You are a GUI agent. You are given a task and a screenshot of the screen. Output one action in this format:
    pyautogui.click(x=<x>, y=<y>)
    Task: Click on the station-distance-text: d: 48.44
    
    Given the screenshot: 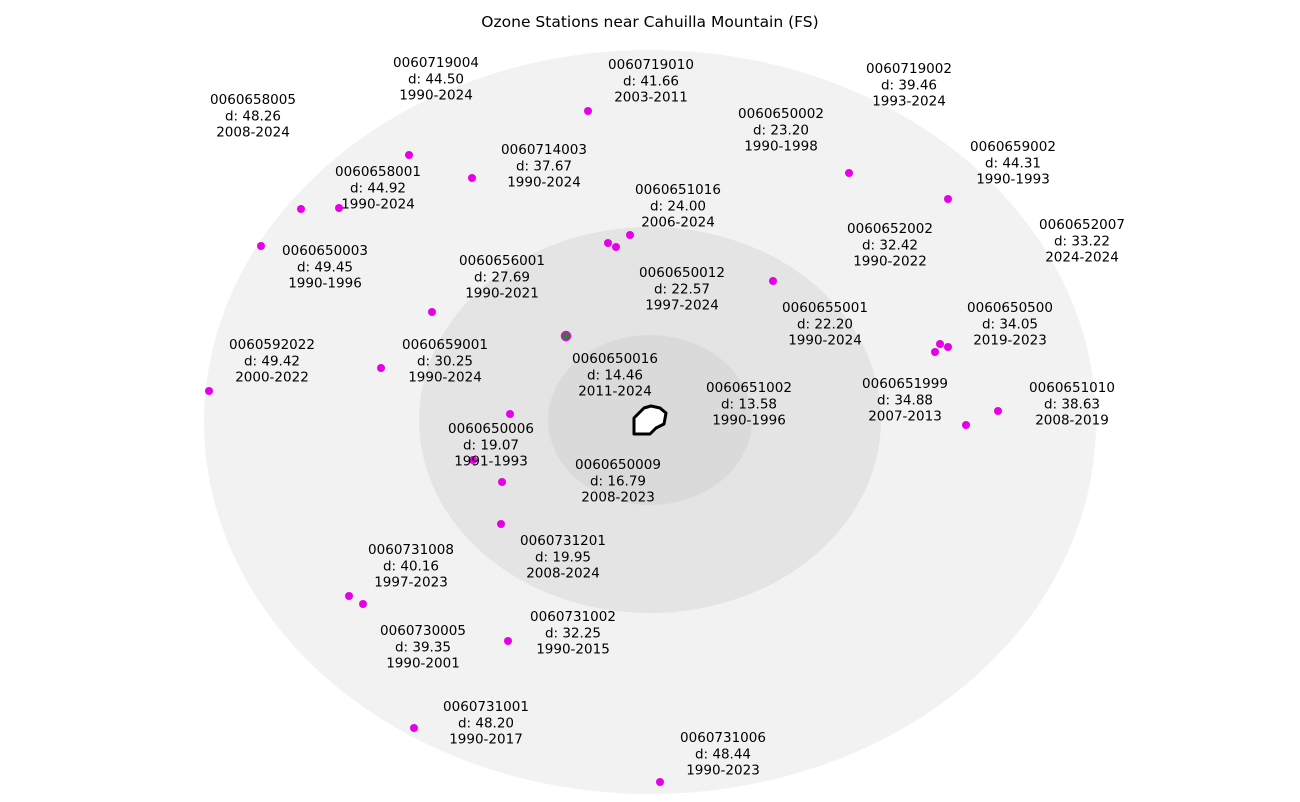 What is the action you would take?
    pyautogui.click(x=723, y=754)
    